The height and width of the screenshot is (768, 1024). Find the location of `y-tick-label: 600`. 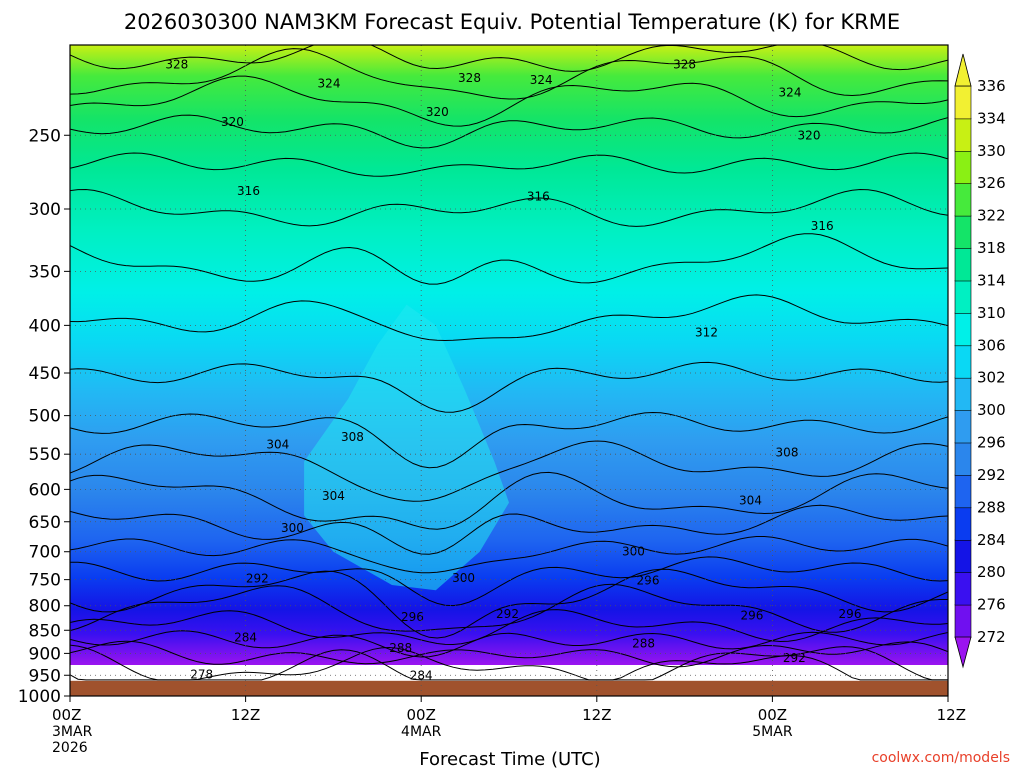

y-tick-label: 600 is located at coordinates (45, 490).